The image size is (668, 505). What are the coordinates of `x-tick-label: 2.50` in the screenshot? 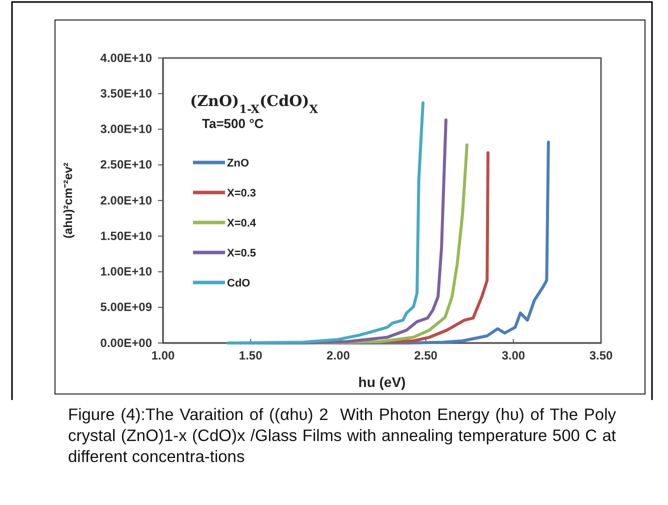 It's located at (426, 355).